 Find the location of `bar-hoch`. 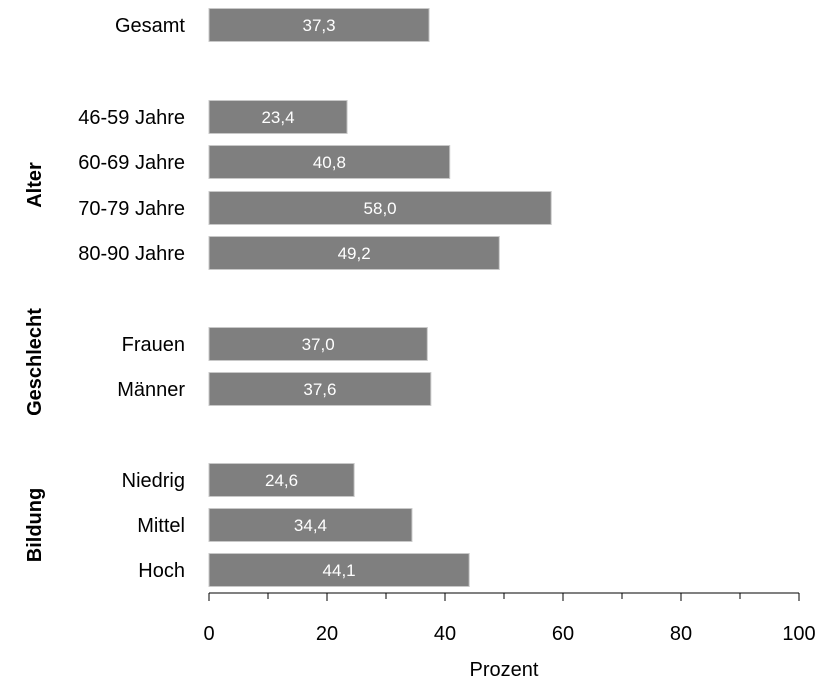

bar-hoch is located at coordinates (339, 570).